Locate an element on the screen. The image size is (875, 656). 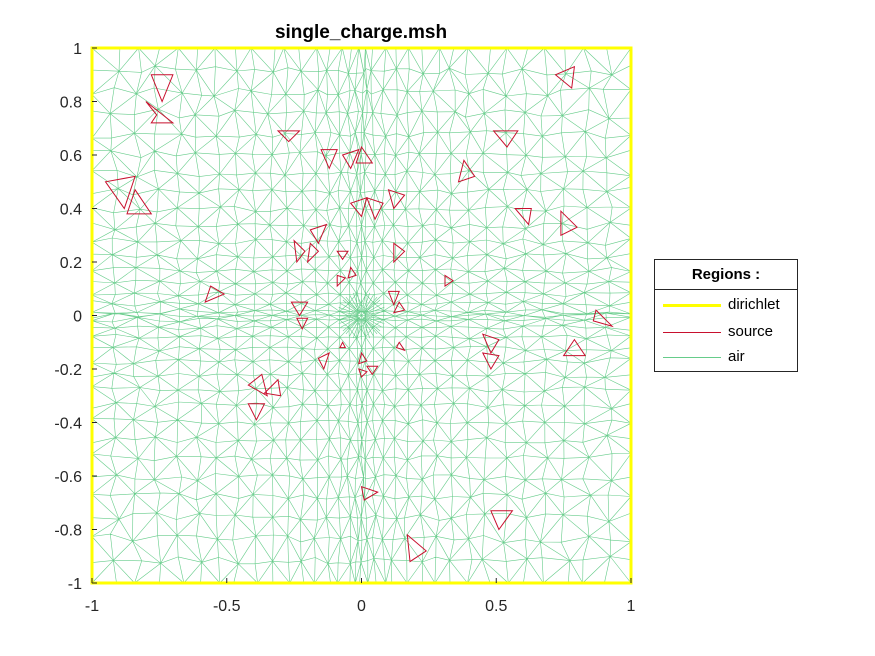
legend-entry-air: air is located at coordinates (726, 358).